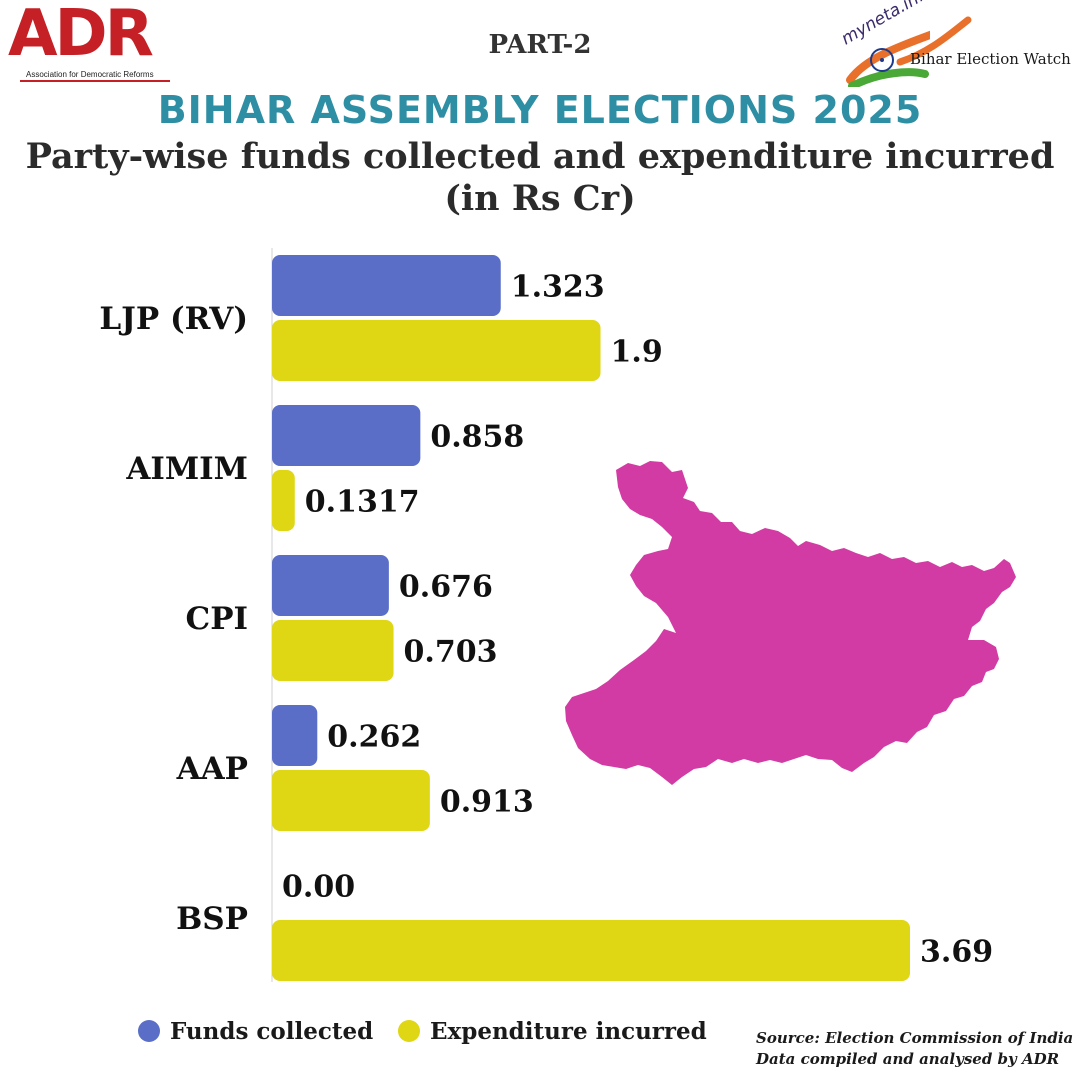  What do you see at coordinates (888, 58) in the screenshot?
I see `myneta-swoosh-icon` at bounding box center [888, 58].